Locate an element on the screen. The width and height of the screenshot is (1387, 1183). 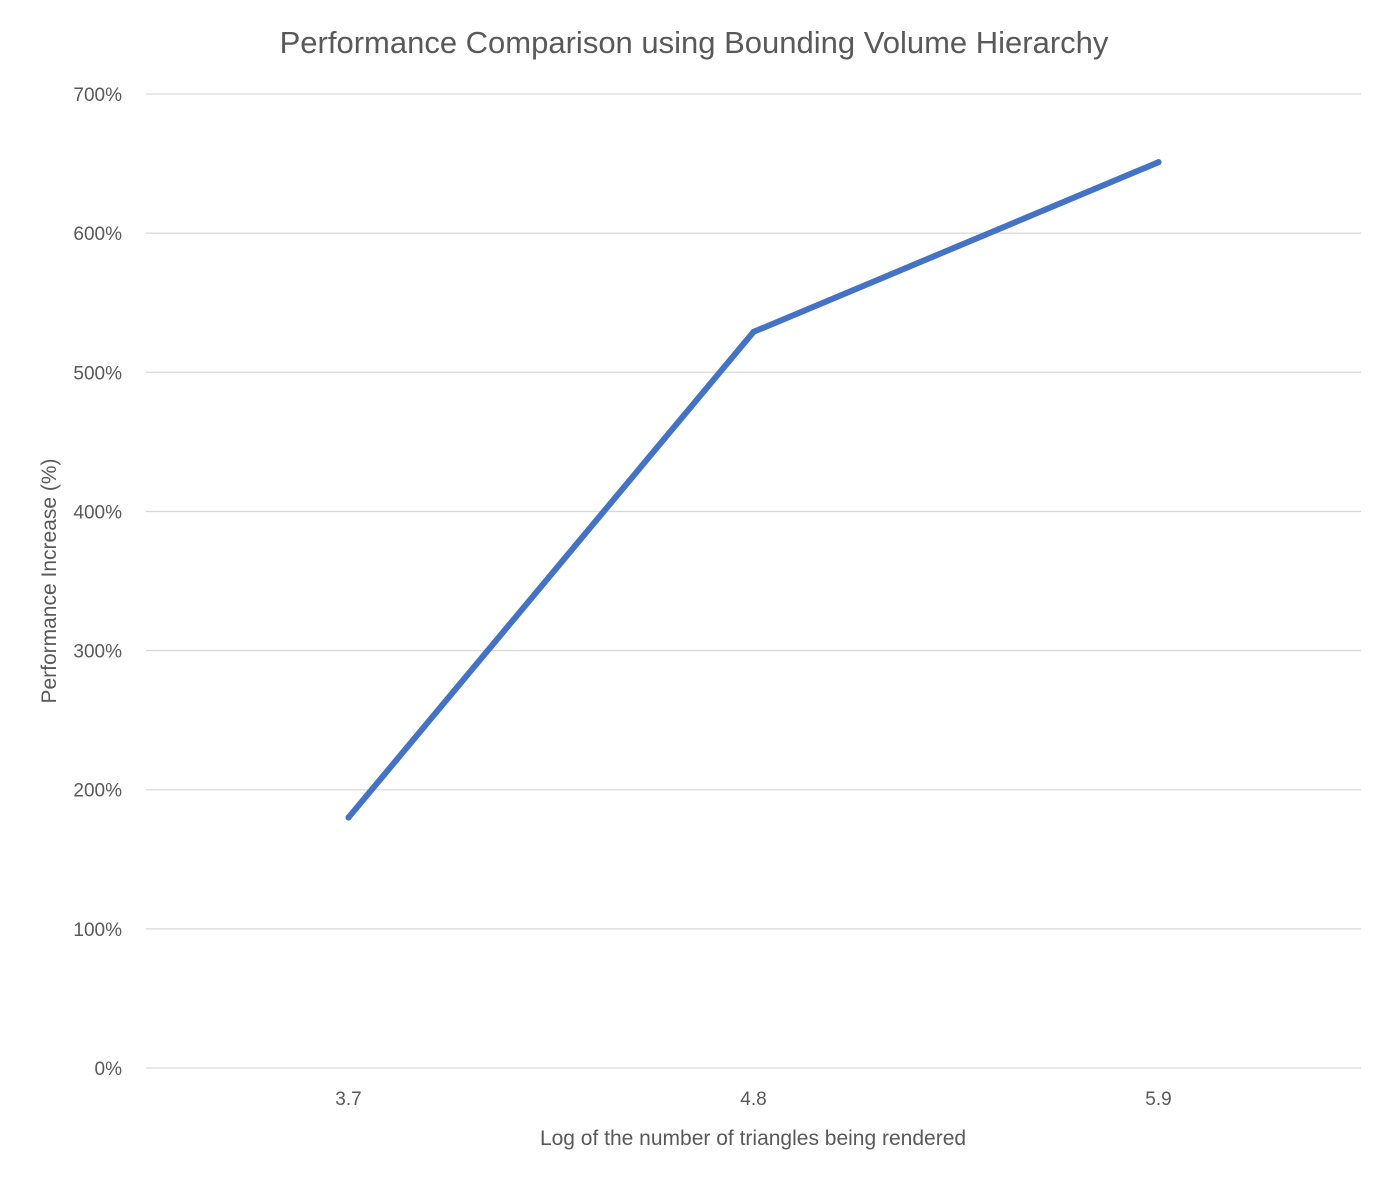
y-tick-label: 700% is located at coordinates (97, 95).